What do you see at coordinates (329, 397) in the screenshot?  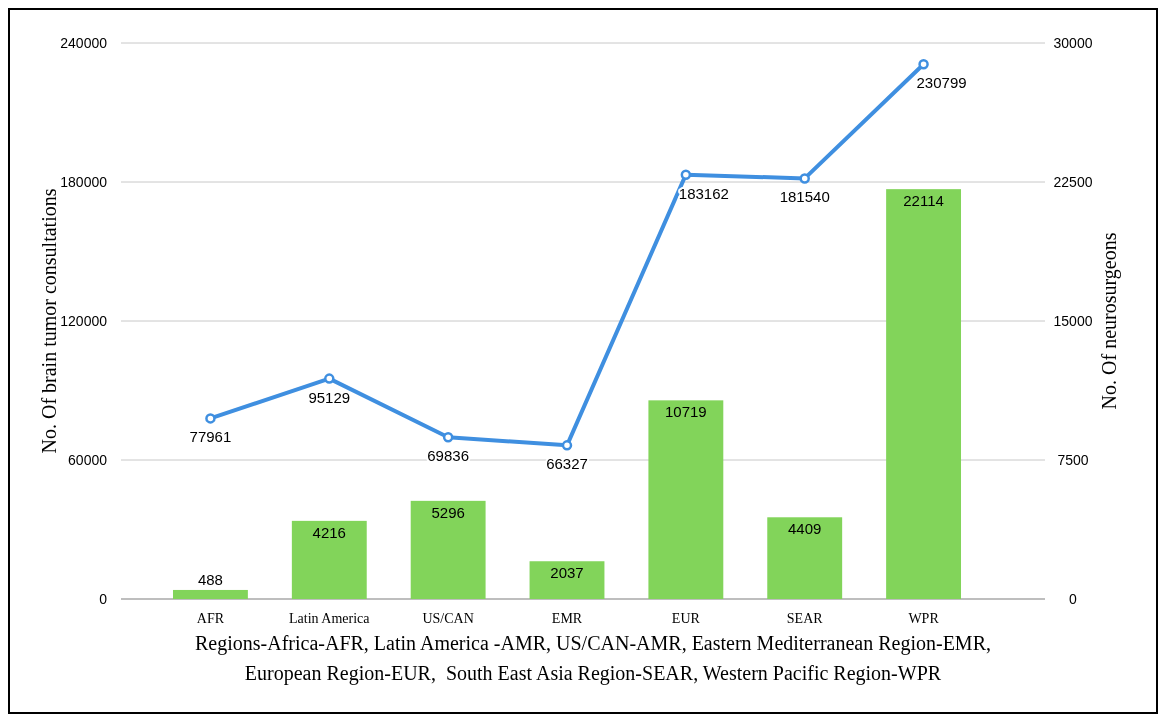 I see `data-label: 95129` at bounding box center [329, 397].